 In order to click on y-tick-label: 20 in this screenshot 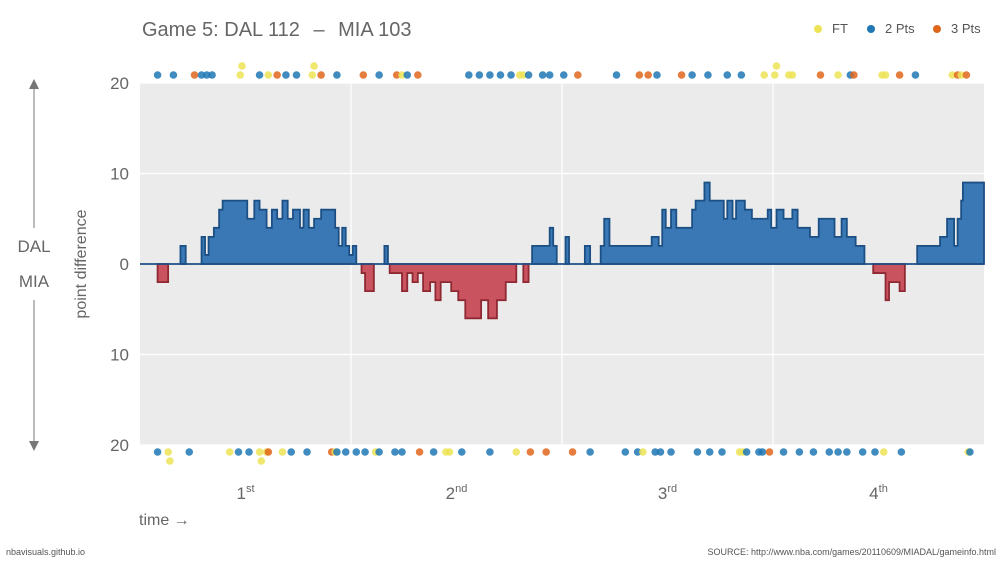, I will do `click(119, 83)`.